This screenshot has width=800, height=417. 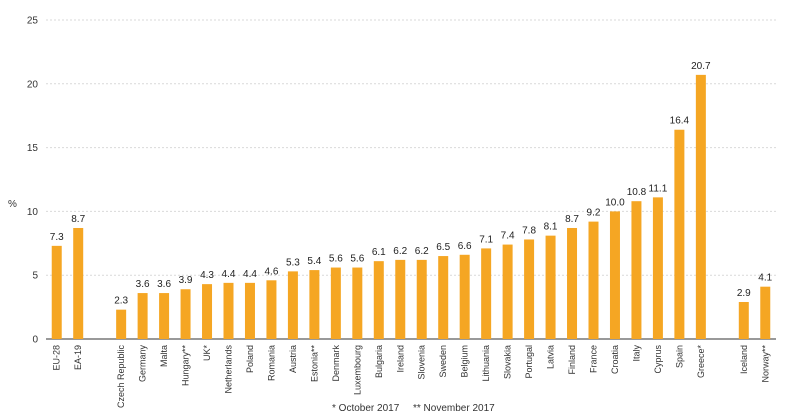 What do you see at coordinates (271, 309) in the screenshot?
I see `bar-romania` at bounding box center [271, 309].